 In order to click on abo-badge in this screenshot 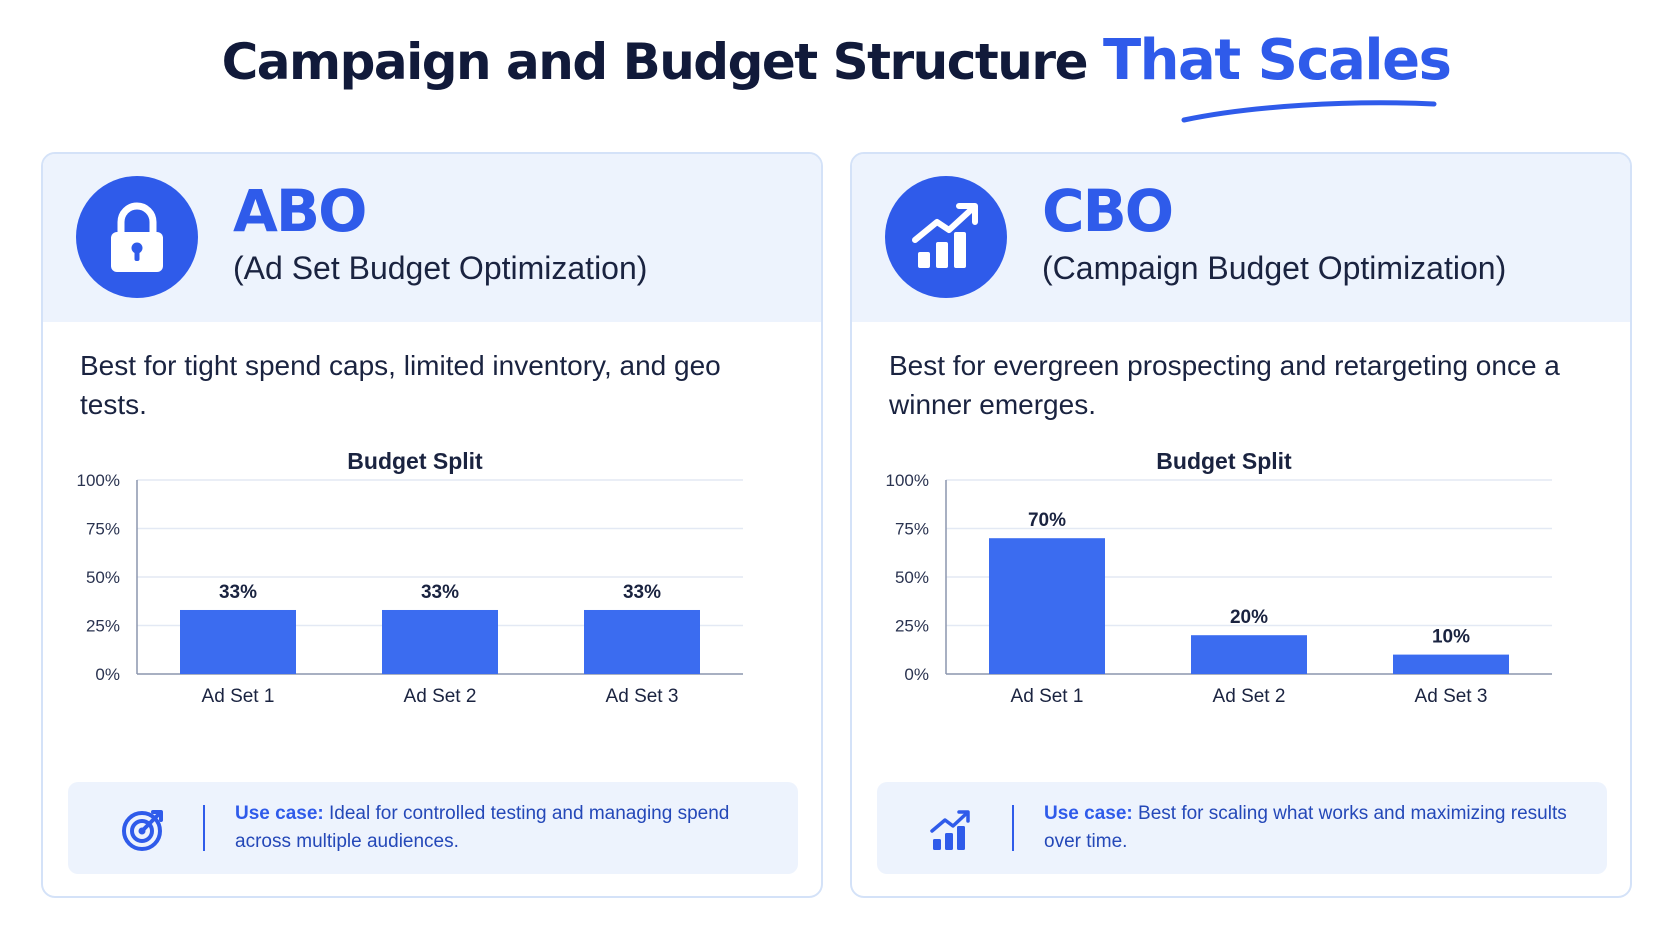, I will do `click(137, 237)`.